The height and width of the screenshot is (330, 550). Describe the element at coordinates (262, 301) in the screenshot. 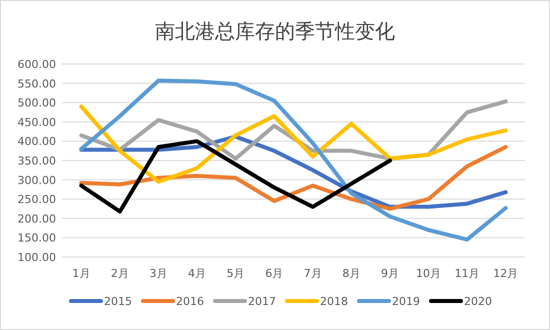

I see `legend-label: 2017` at that location.